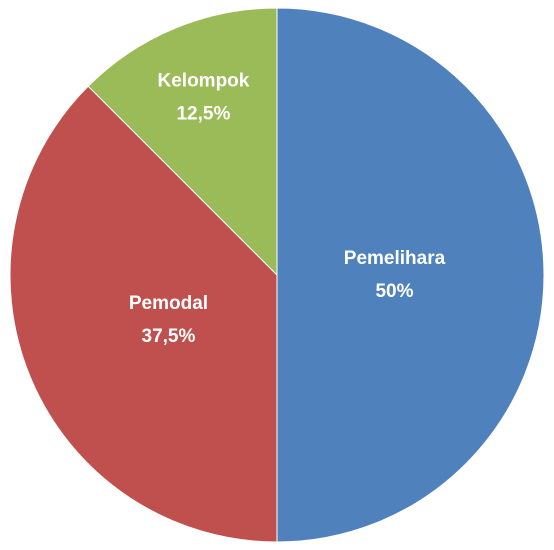 This screenshot has height=550, width=554. What do you see at coordinates (168, 303) in the screenshot?
I see `slice-label: Pemodal` at bounding box center [168, 303].